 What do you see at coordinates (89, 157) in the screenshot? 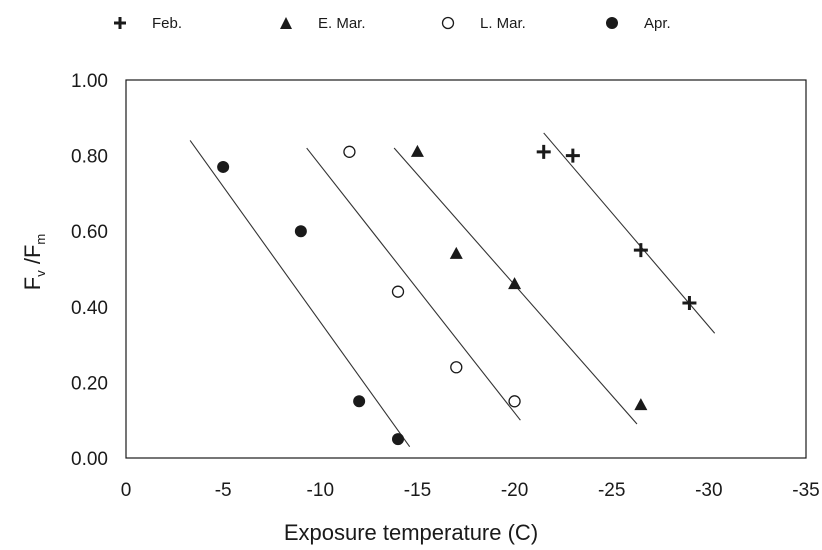
I see `y-tick-label: 0.80` at bounding box center [89, 157].